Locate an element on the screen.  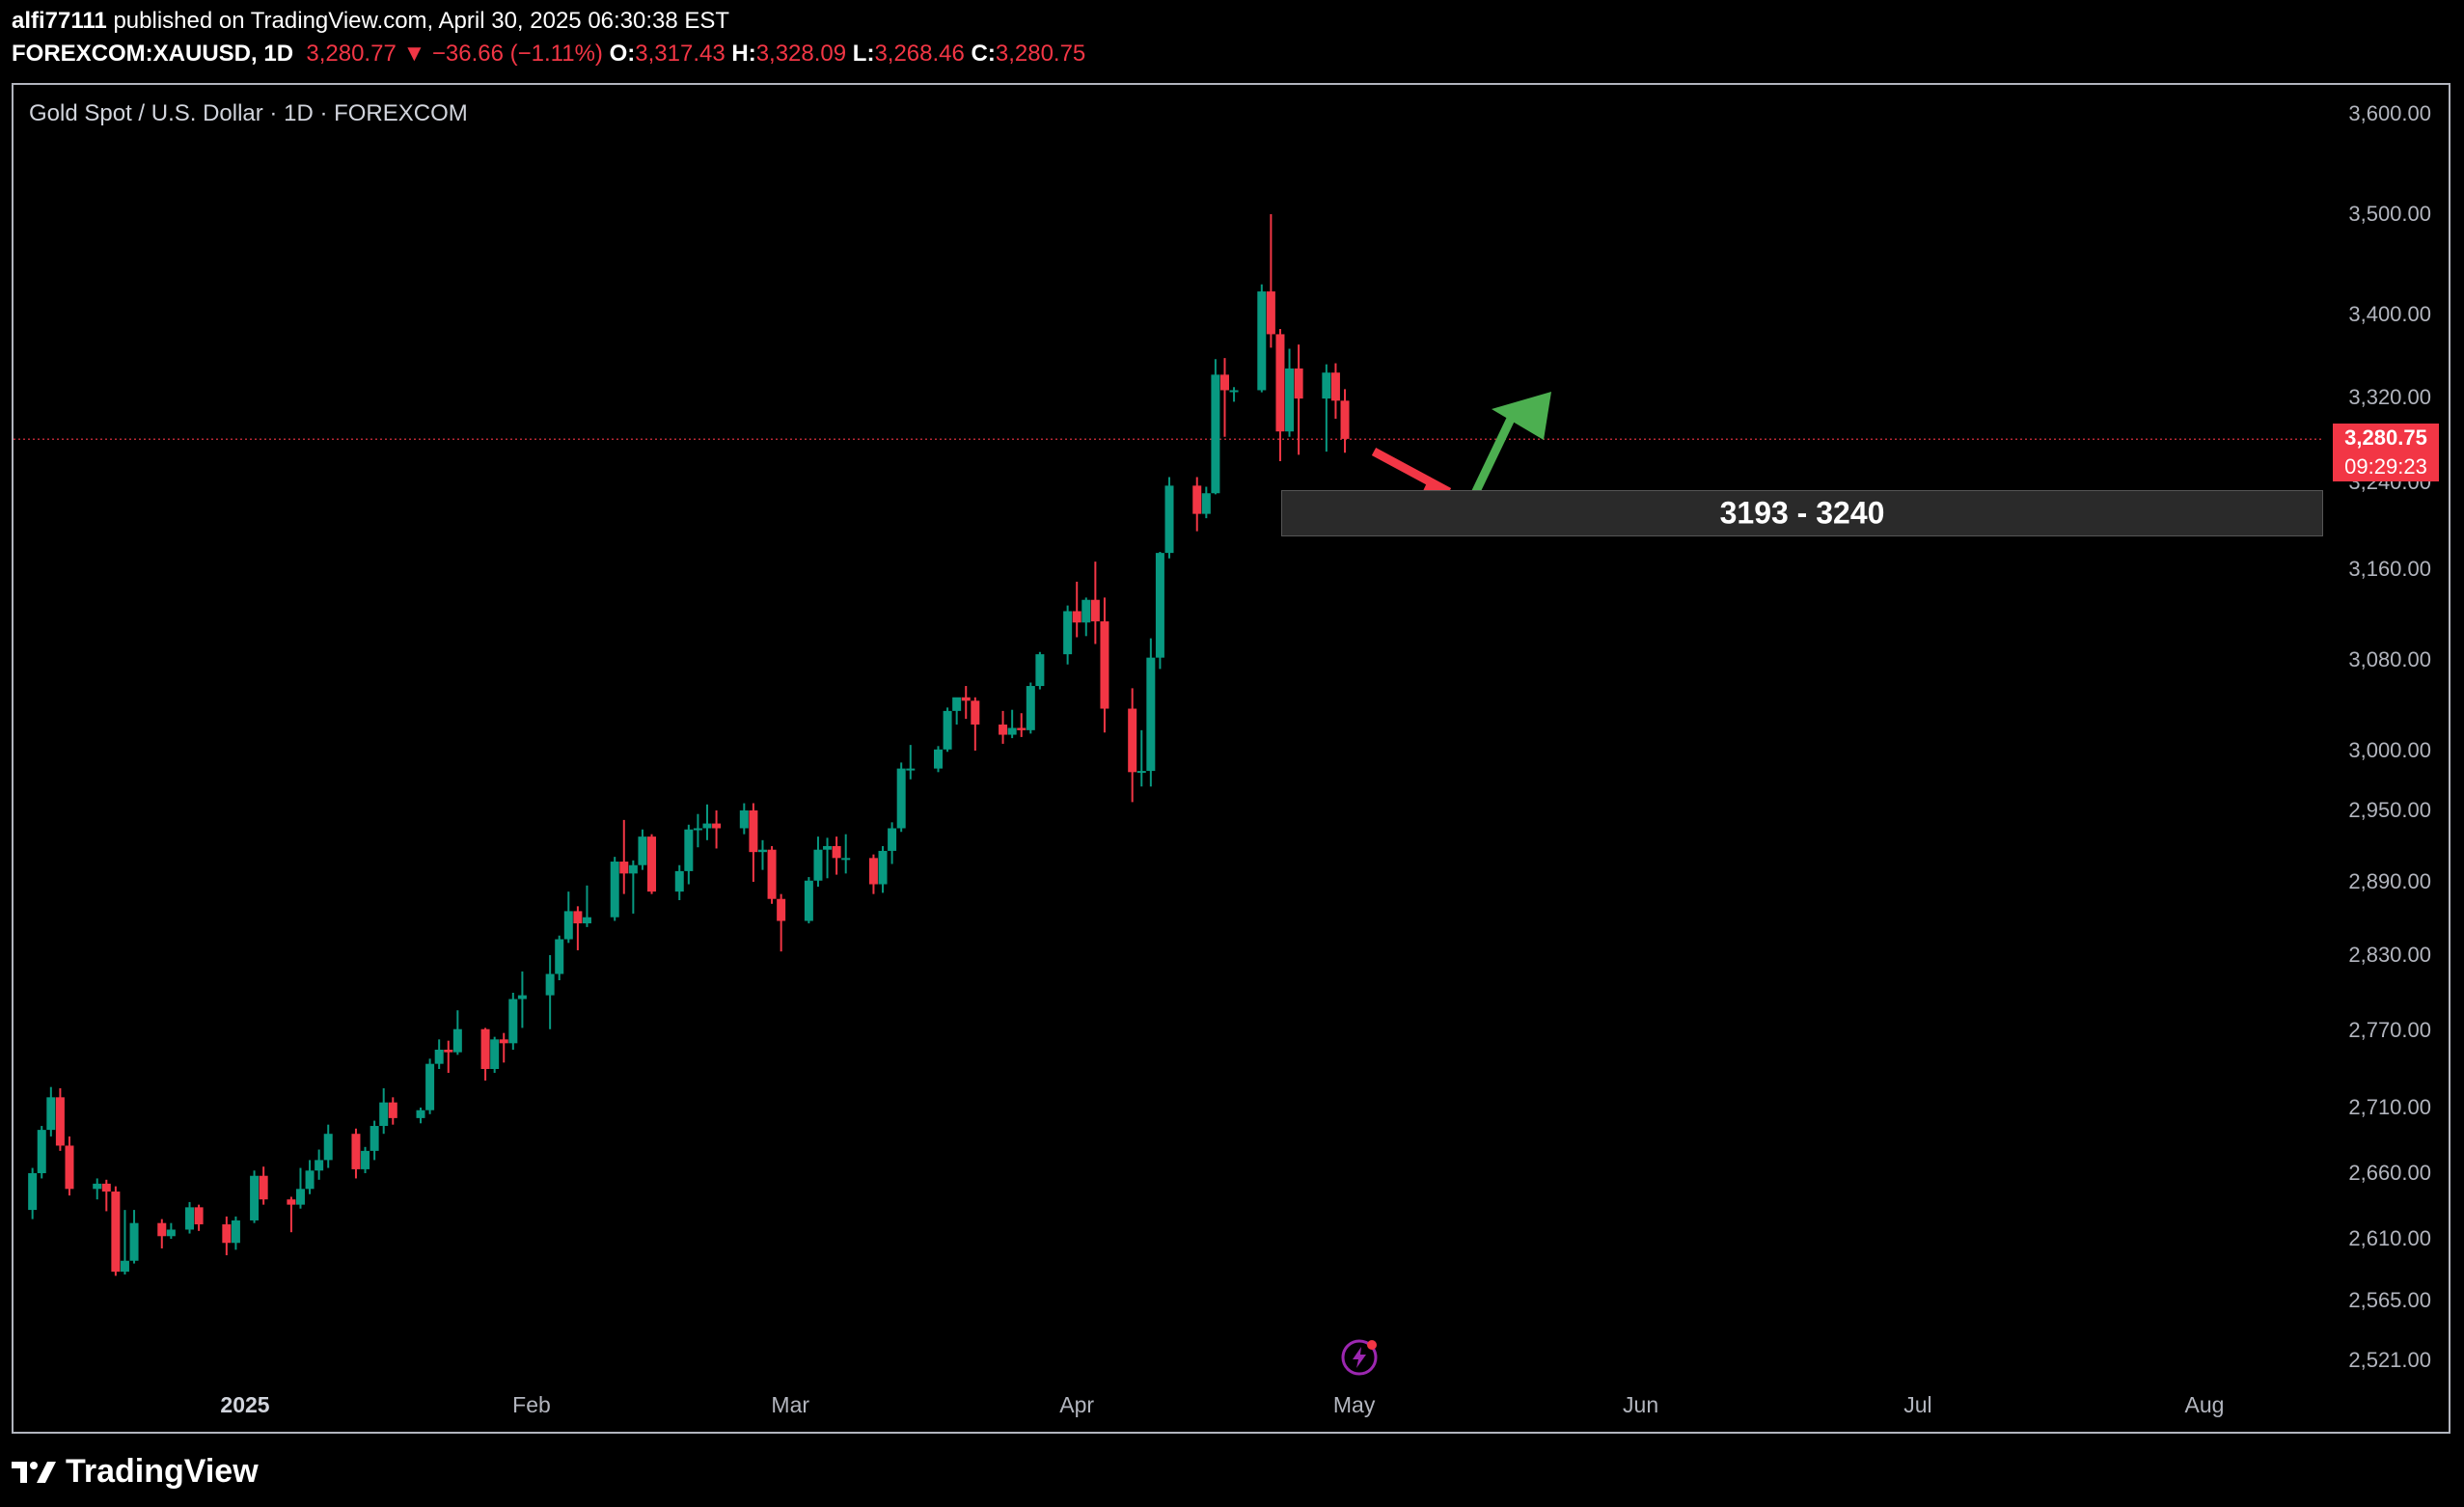
countdown-tag: 09:29:23 is located at coordinates (2386, 467).